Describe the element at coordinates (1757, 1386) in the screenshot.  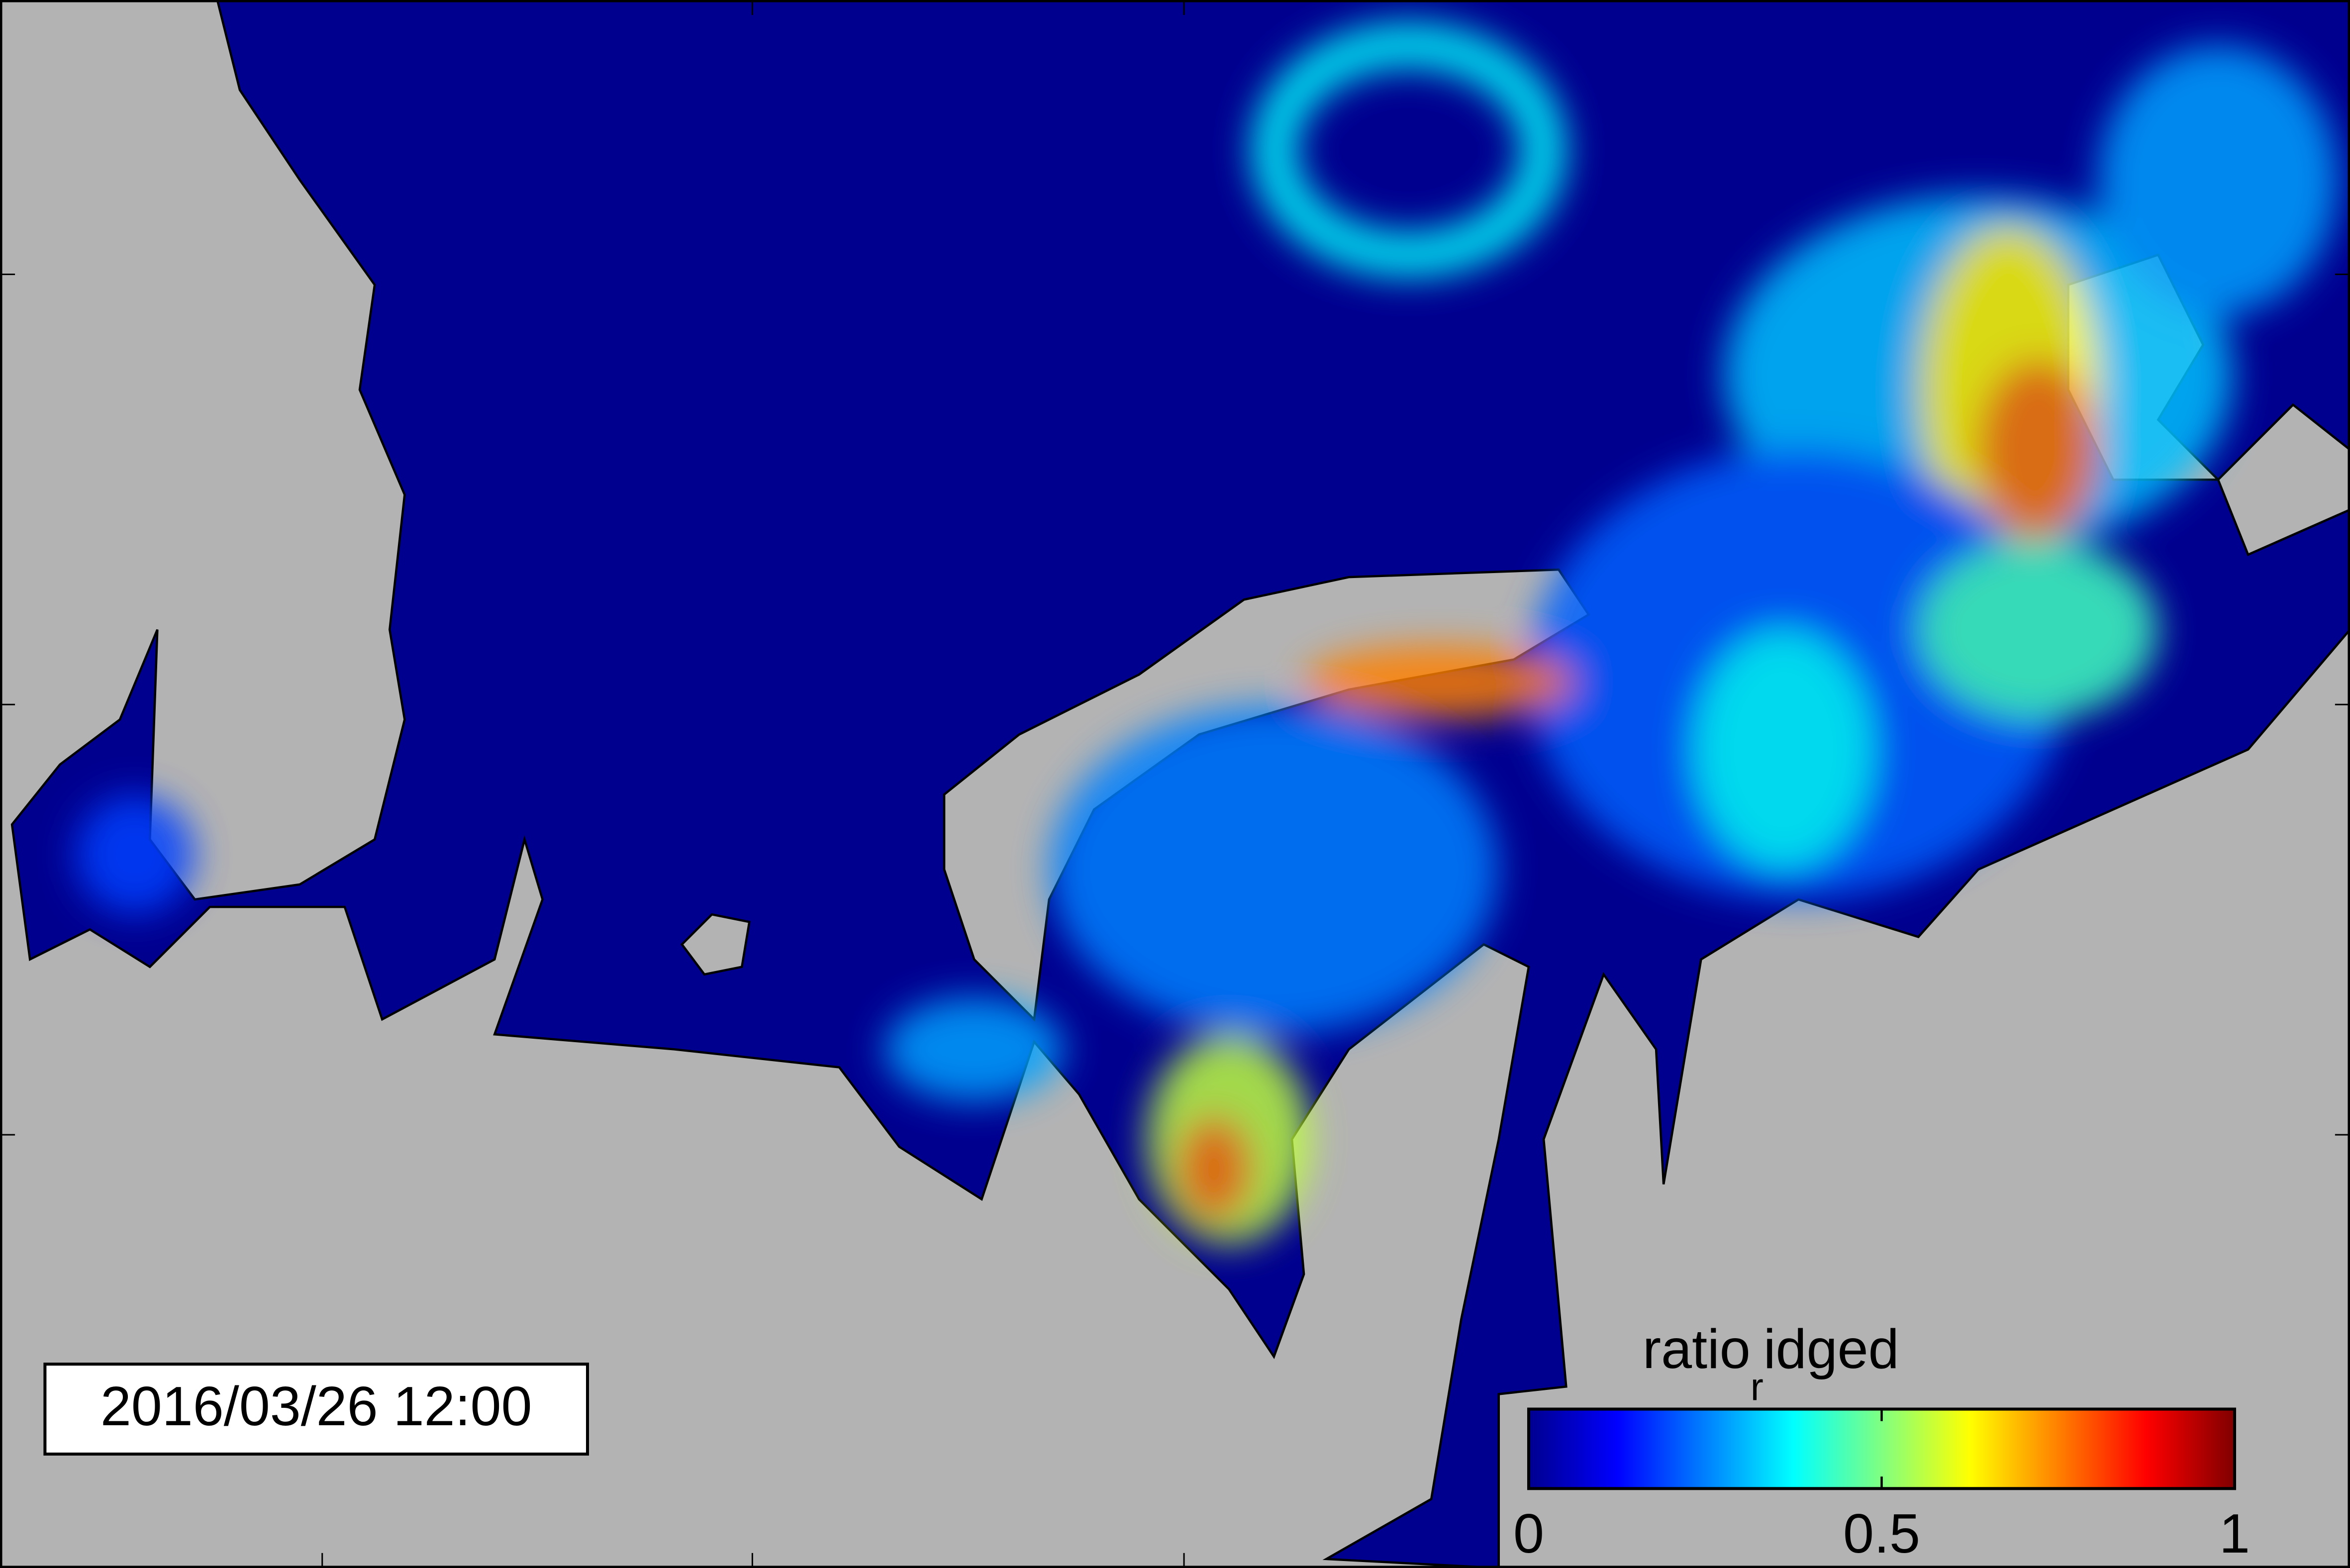
I see `colorbar-label-sub: r` at that location.